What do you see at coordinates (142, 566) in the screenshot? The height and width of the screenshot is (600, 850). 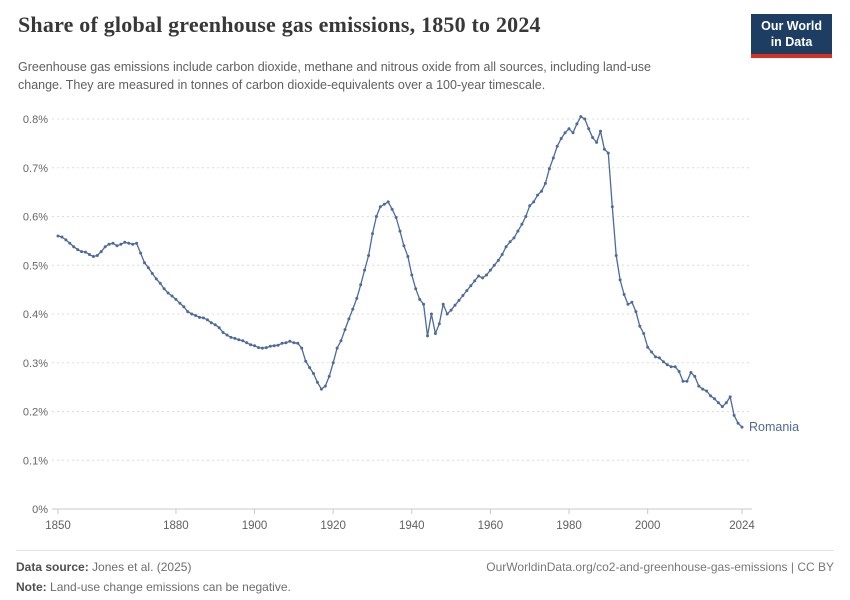 I see `data-source-text: Jones et al. (2025)` at bounding box center [142, 566].